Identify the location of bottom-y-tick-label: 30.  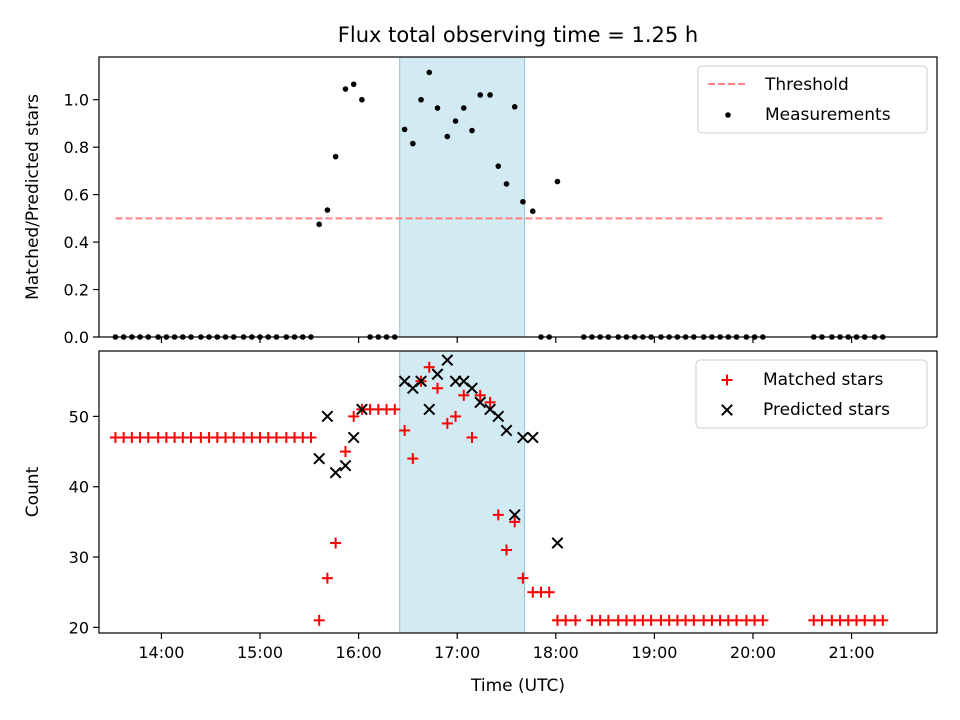
(79, 557).